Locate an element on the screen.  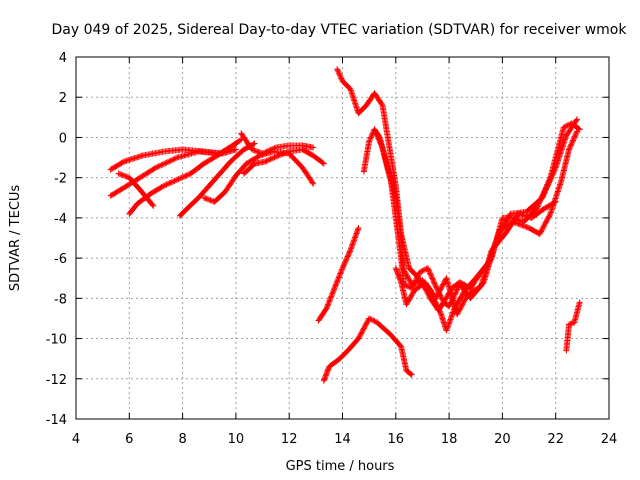
x-tick-label: 12 is located at coordinates (289, 439).